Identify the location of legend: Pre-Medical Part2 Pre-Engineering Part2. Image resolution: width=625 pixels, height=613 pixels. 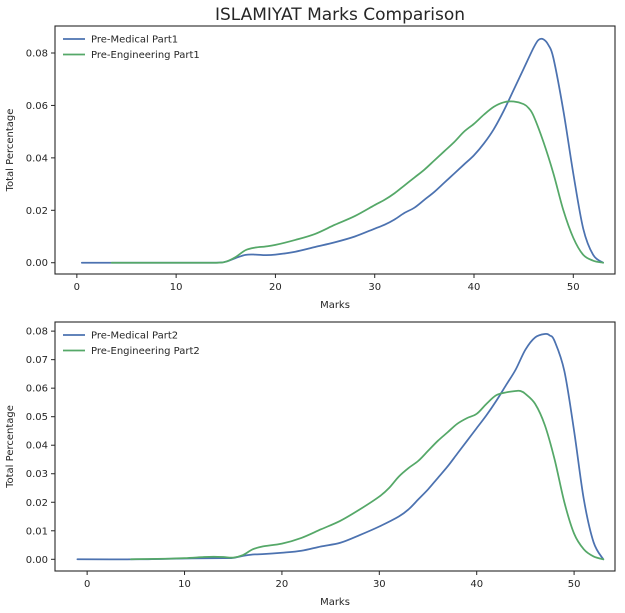
(131, 344).